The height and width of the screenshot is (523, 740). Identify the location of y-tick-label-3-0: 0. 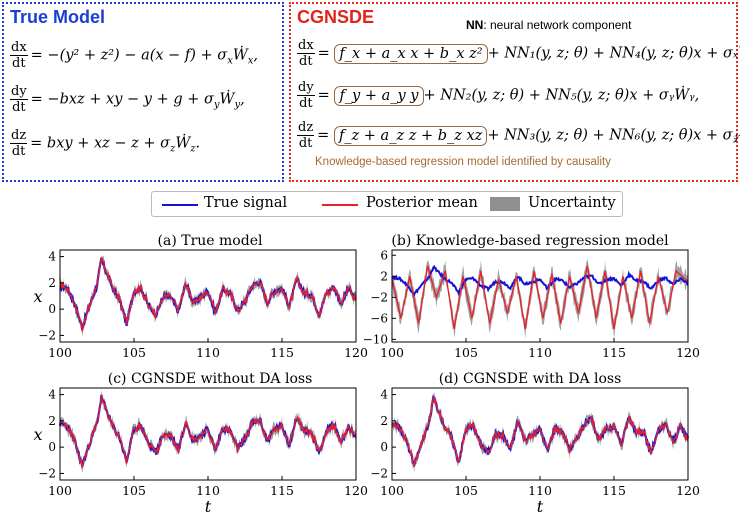
(384, 447).